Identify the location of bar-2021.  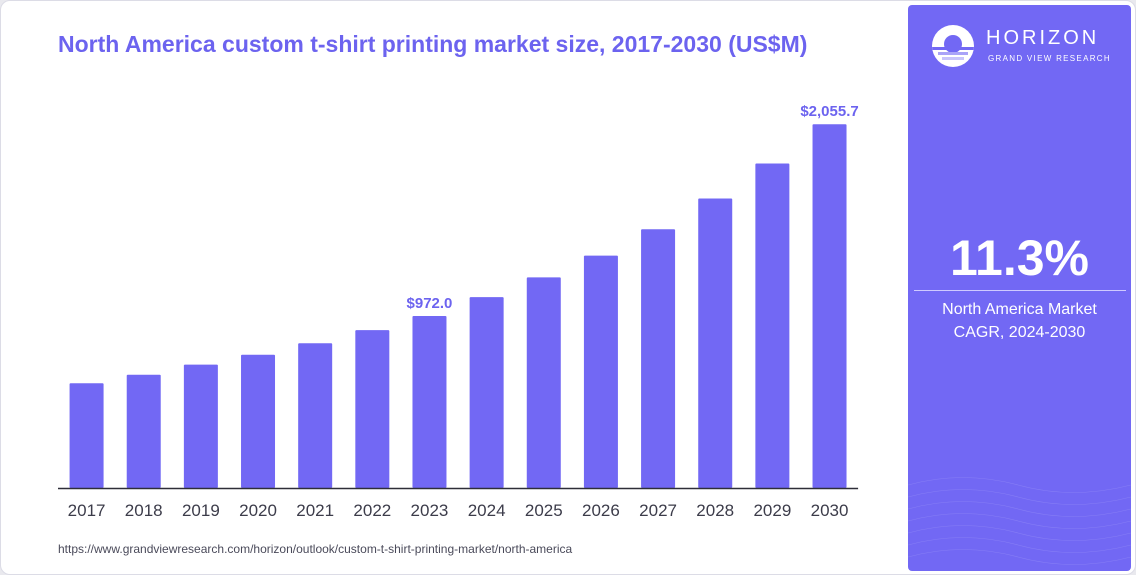
(315, 415).